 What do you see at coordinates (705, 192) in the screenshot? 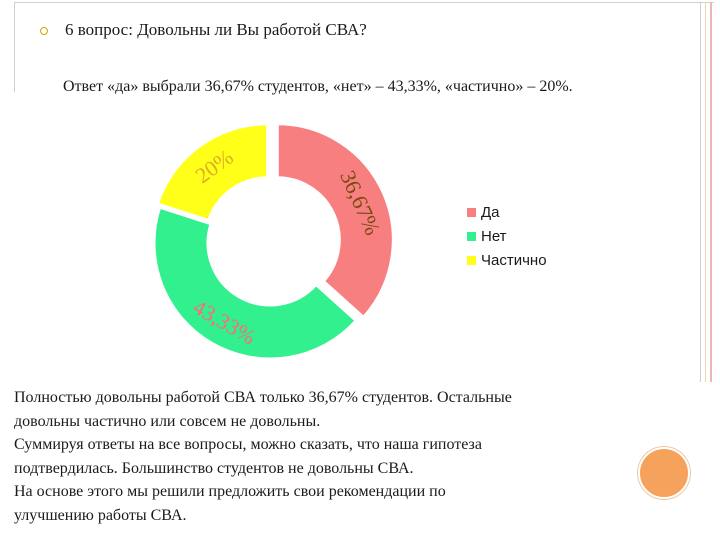
I see `border-right-accent-line` at bounding box center [705, 192].